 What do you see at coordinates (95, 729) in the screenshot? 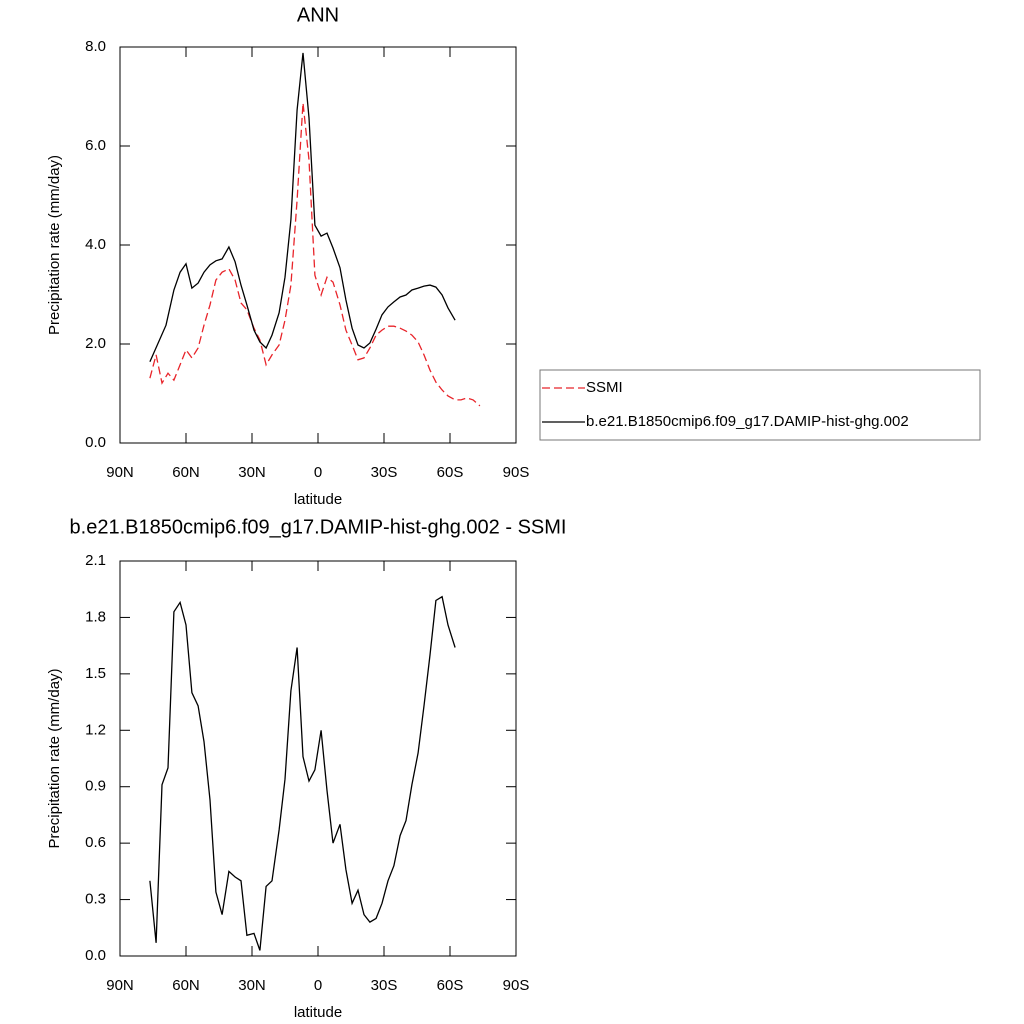
I see `y-tick-label: 1.2` at bounding box center [95, 729].